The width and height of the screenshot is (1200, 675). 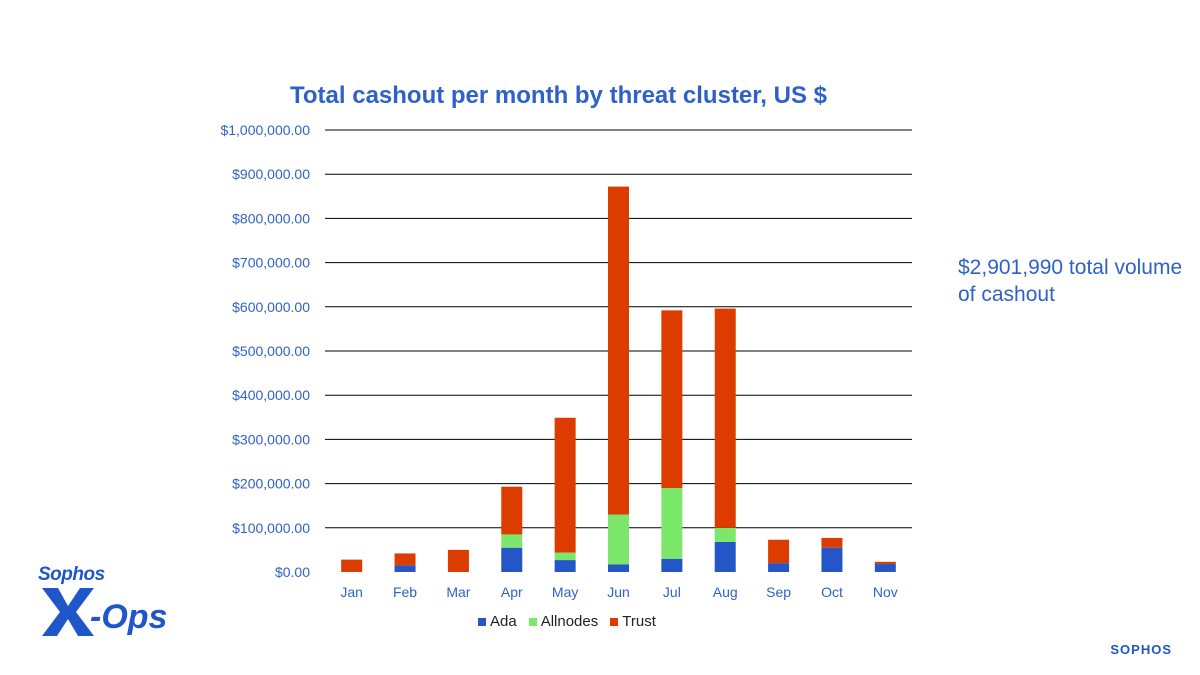 What do you see at coordinates (271, 174) in the screenshot?
I see `y-tick-label: $900,000.00` at bounding box center [271, 174].